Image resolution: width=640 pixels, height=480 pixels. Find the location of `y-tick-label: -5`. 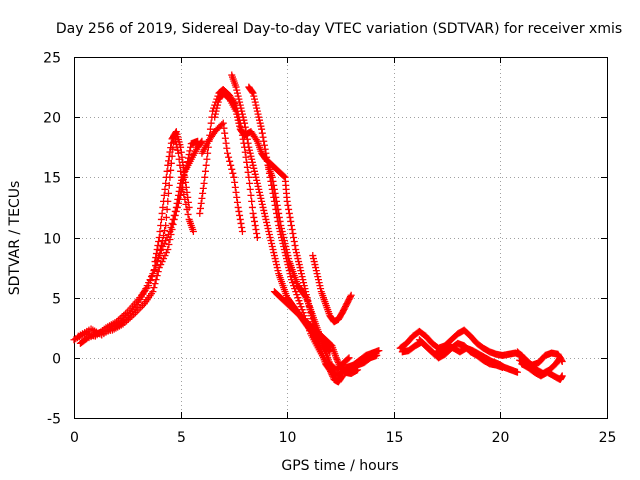

y-tick-label: -5 is located at coordinates (54, 420).